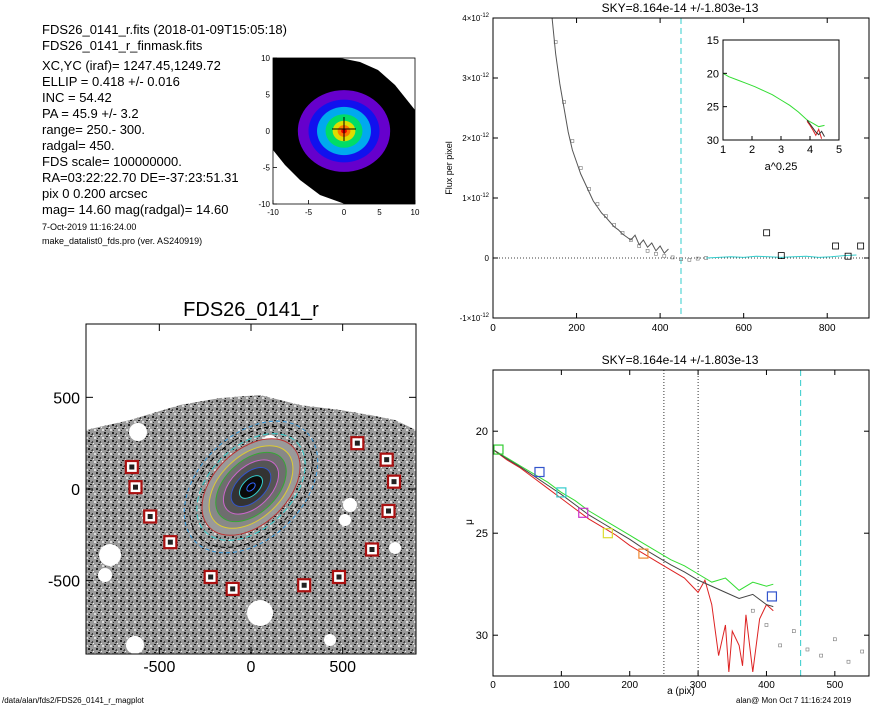  I want to click on inset-ytick-label: 25, so click(713, 108).